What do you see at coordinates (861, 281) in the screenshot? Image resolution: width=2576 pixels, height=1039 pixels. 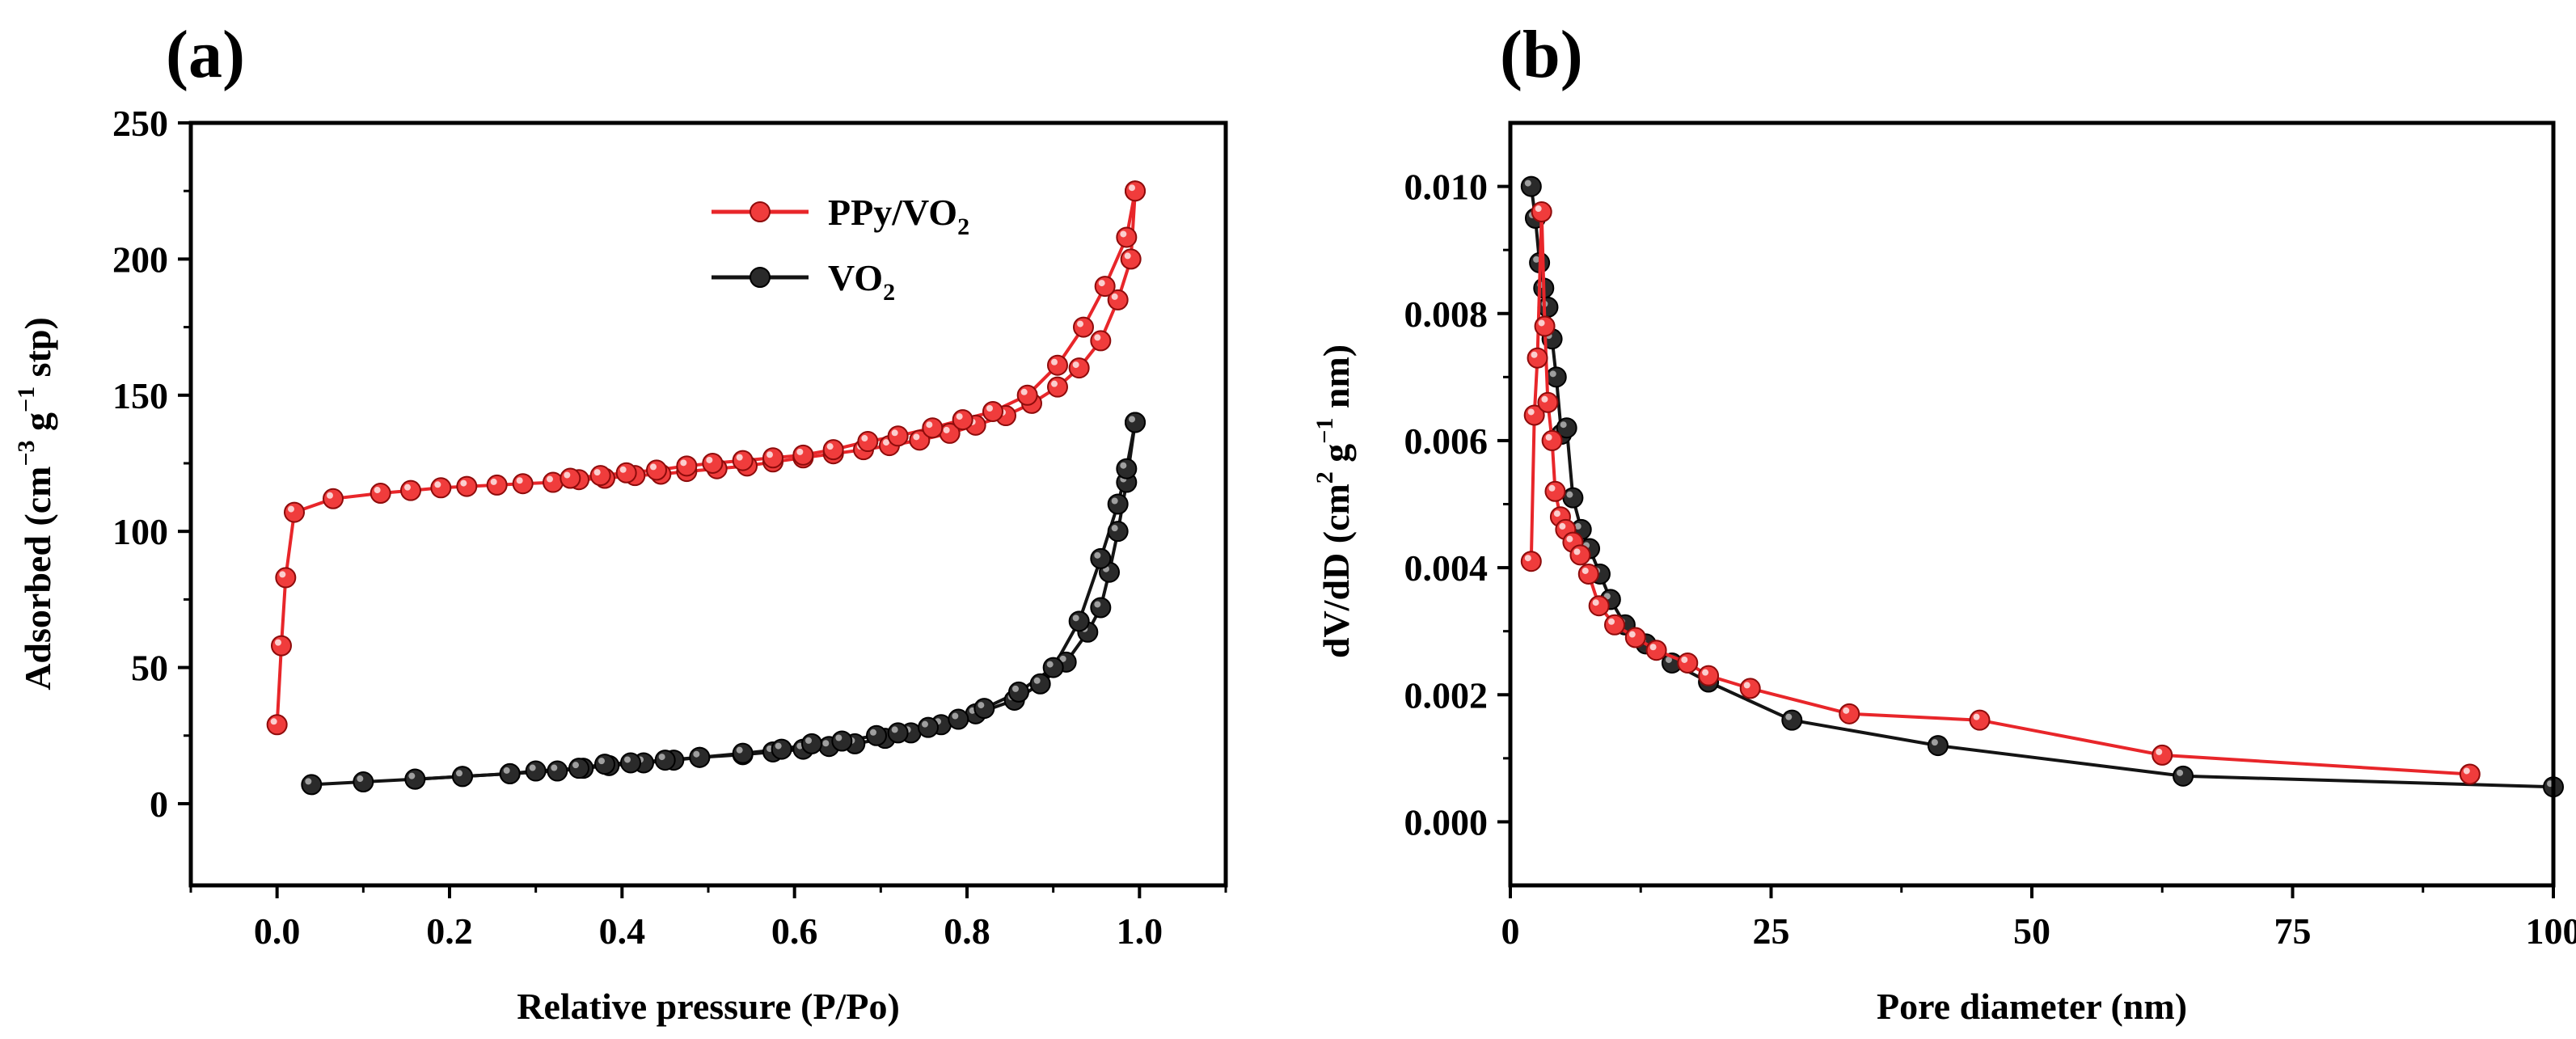 I see `legend-label-vo2: VO2` at bounding box center [861, 281].